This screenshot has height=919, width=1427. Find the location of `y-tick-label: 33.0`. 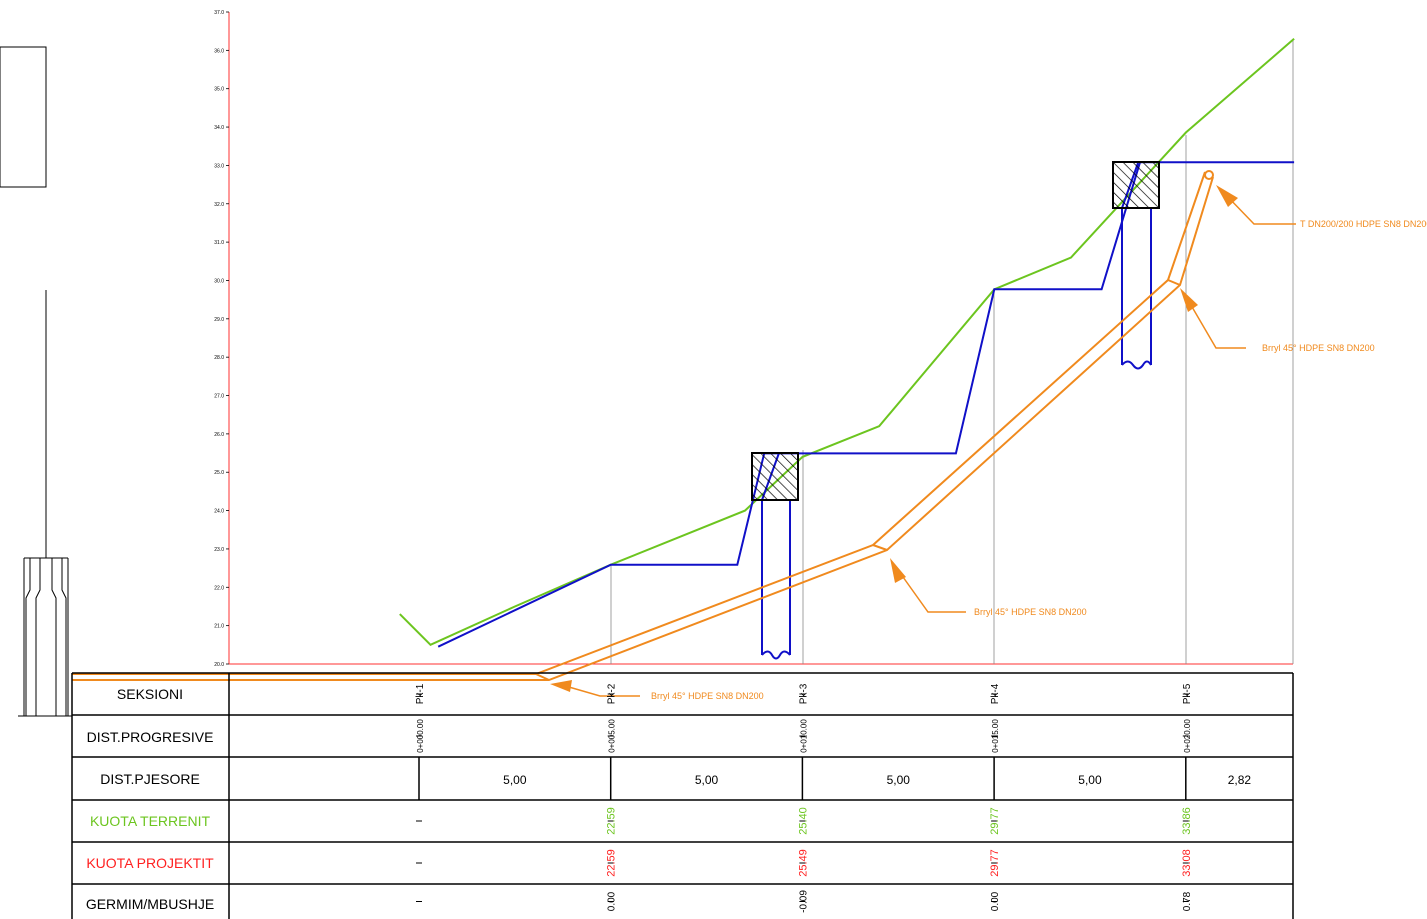

y-tick-label: 33.0 is located at coordinates (219, 166).